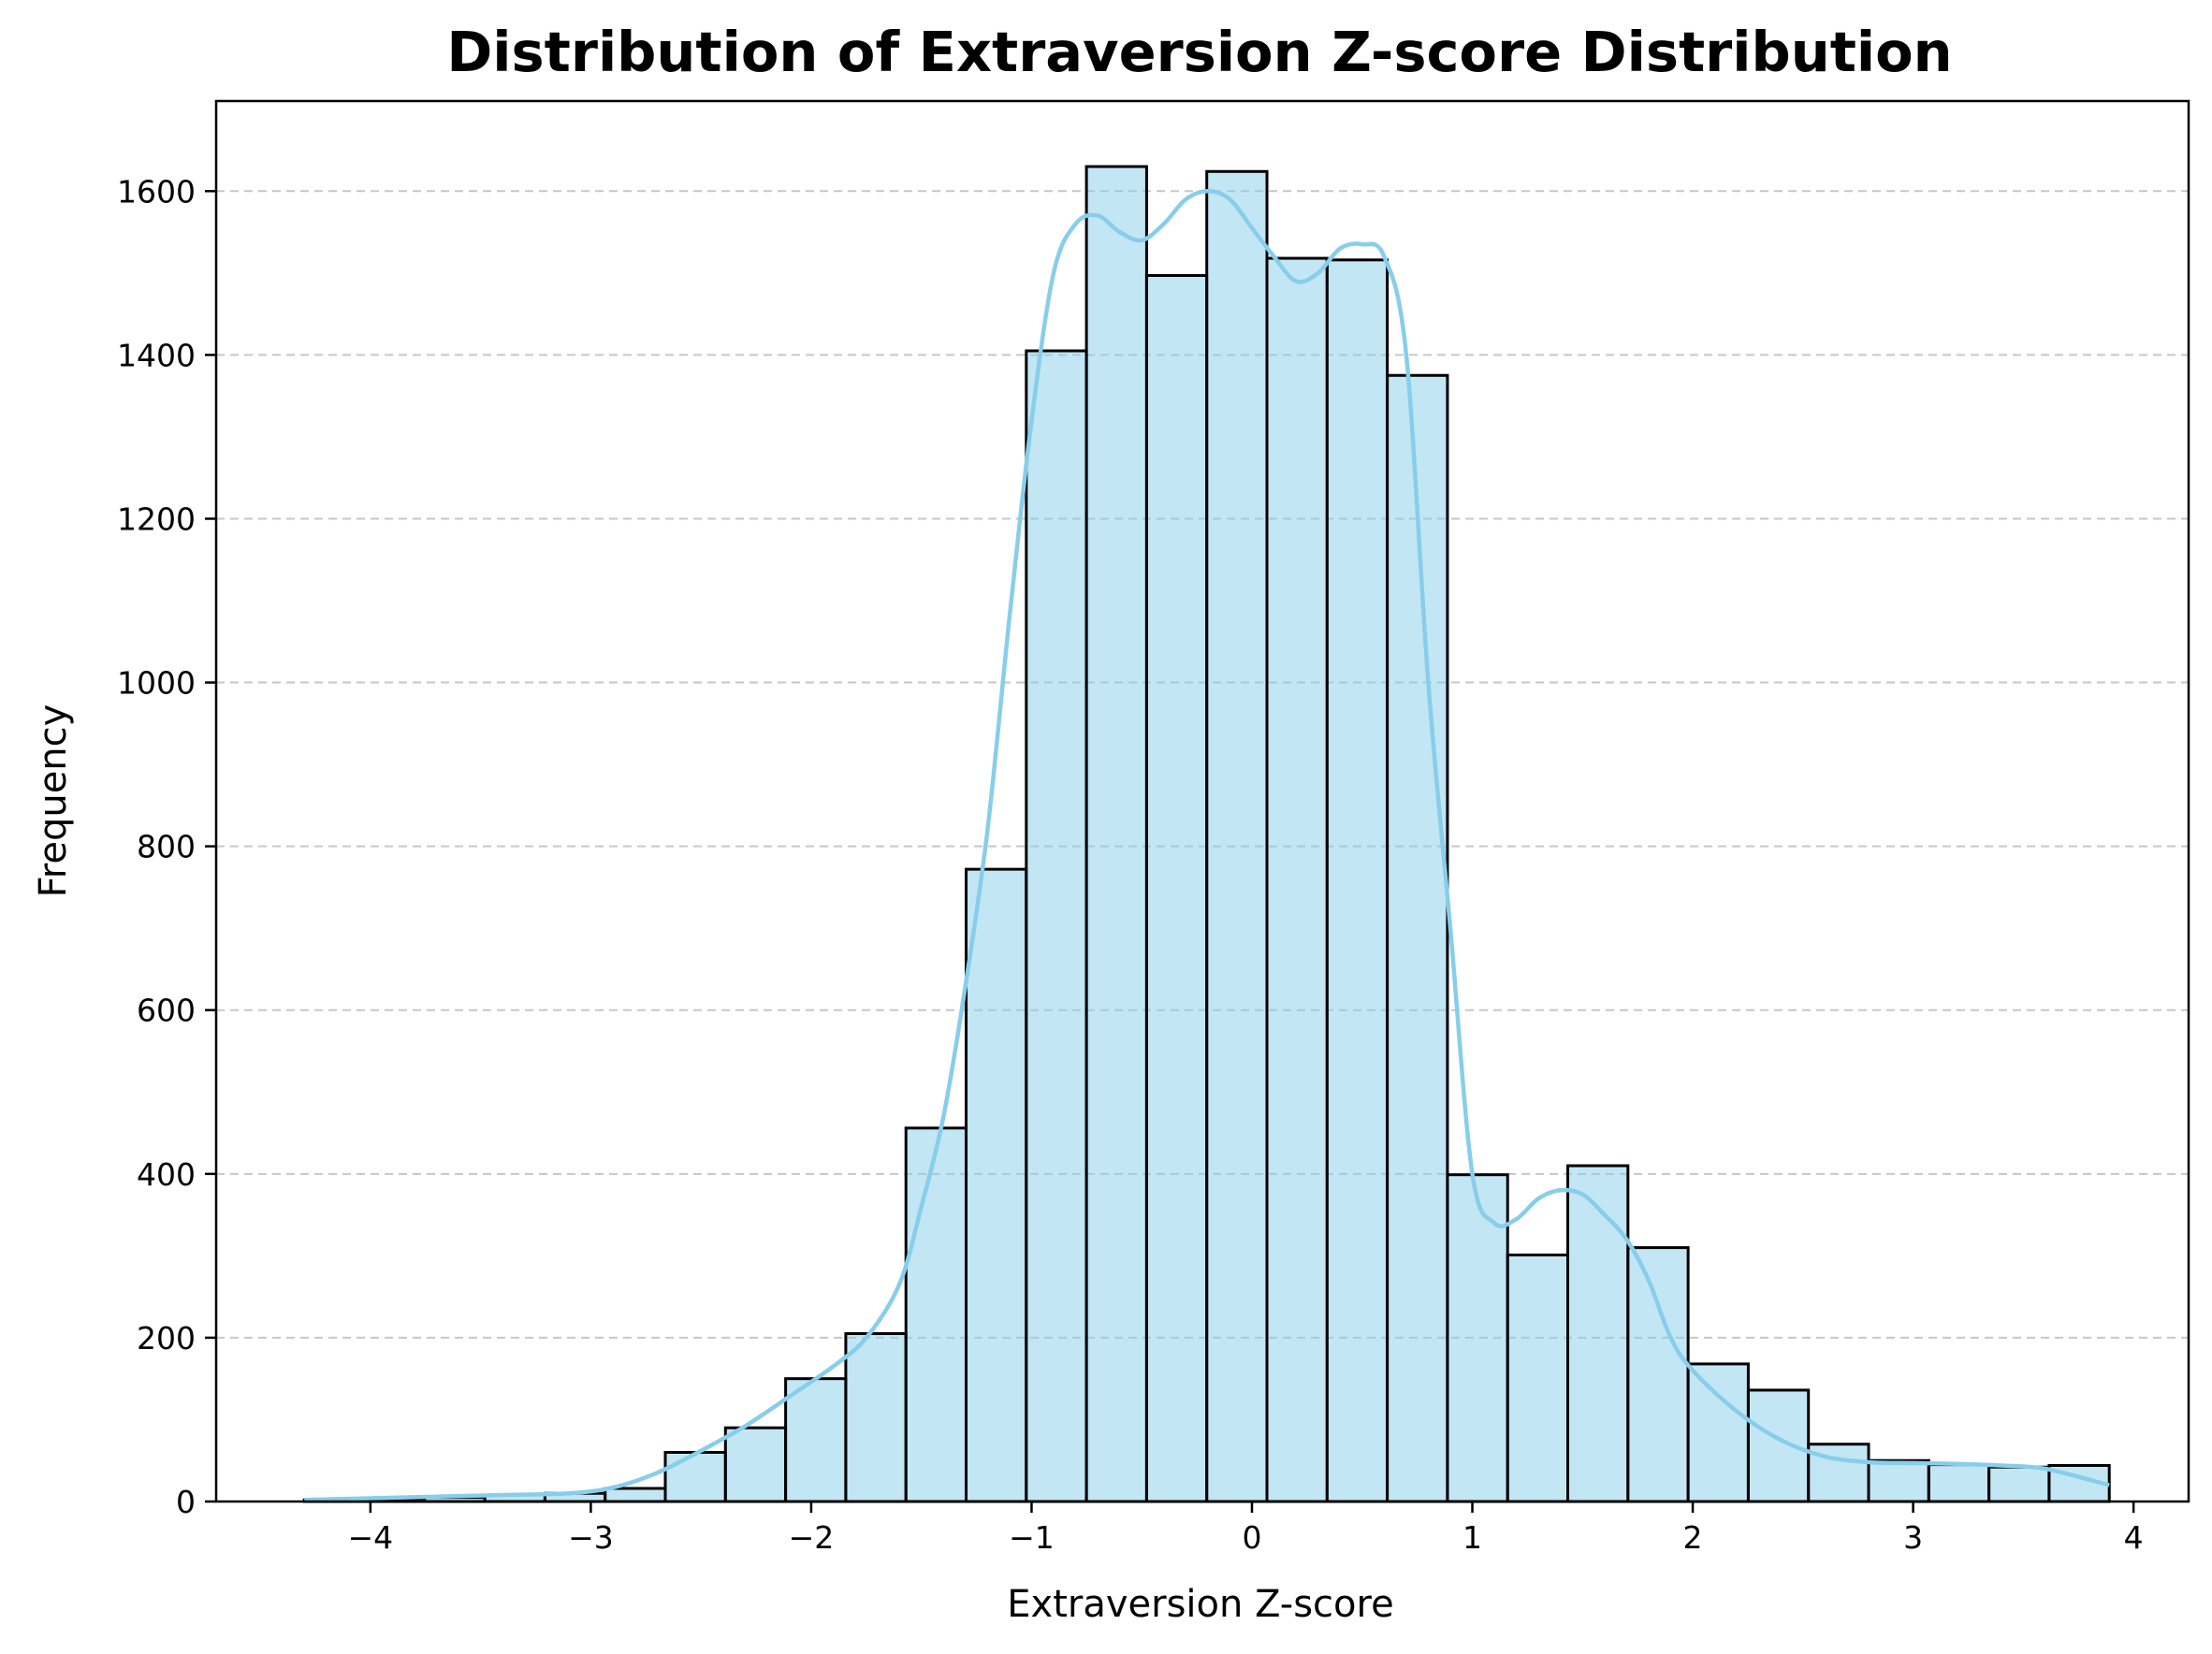 This screenshot has height=1654, width=2212. What do you see at coordinates (166, 1011) in the screenshot?
I see `y-tick-label: 600` at bounding box center [166, 1011].